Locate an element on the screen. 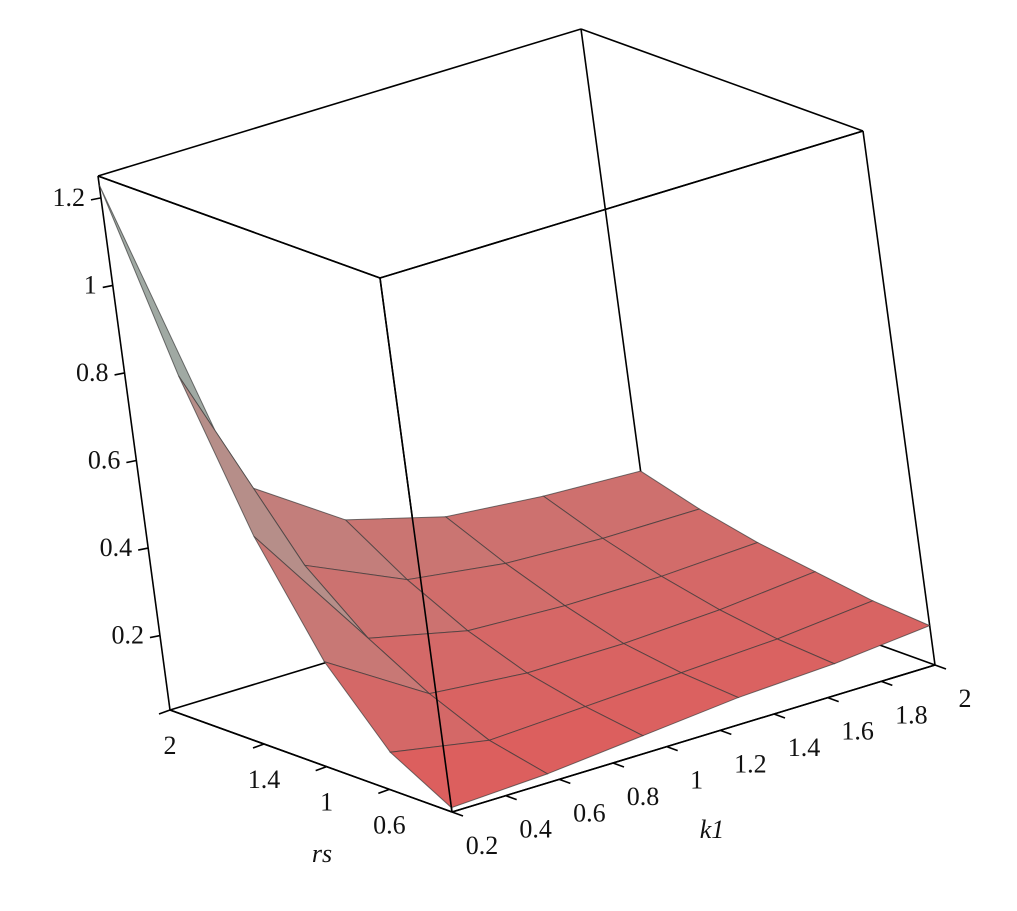 Image resolution: width=1017 pixels, height=911 pixels. x-tick-label: 1 is located at coordinates (696, 780).